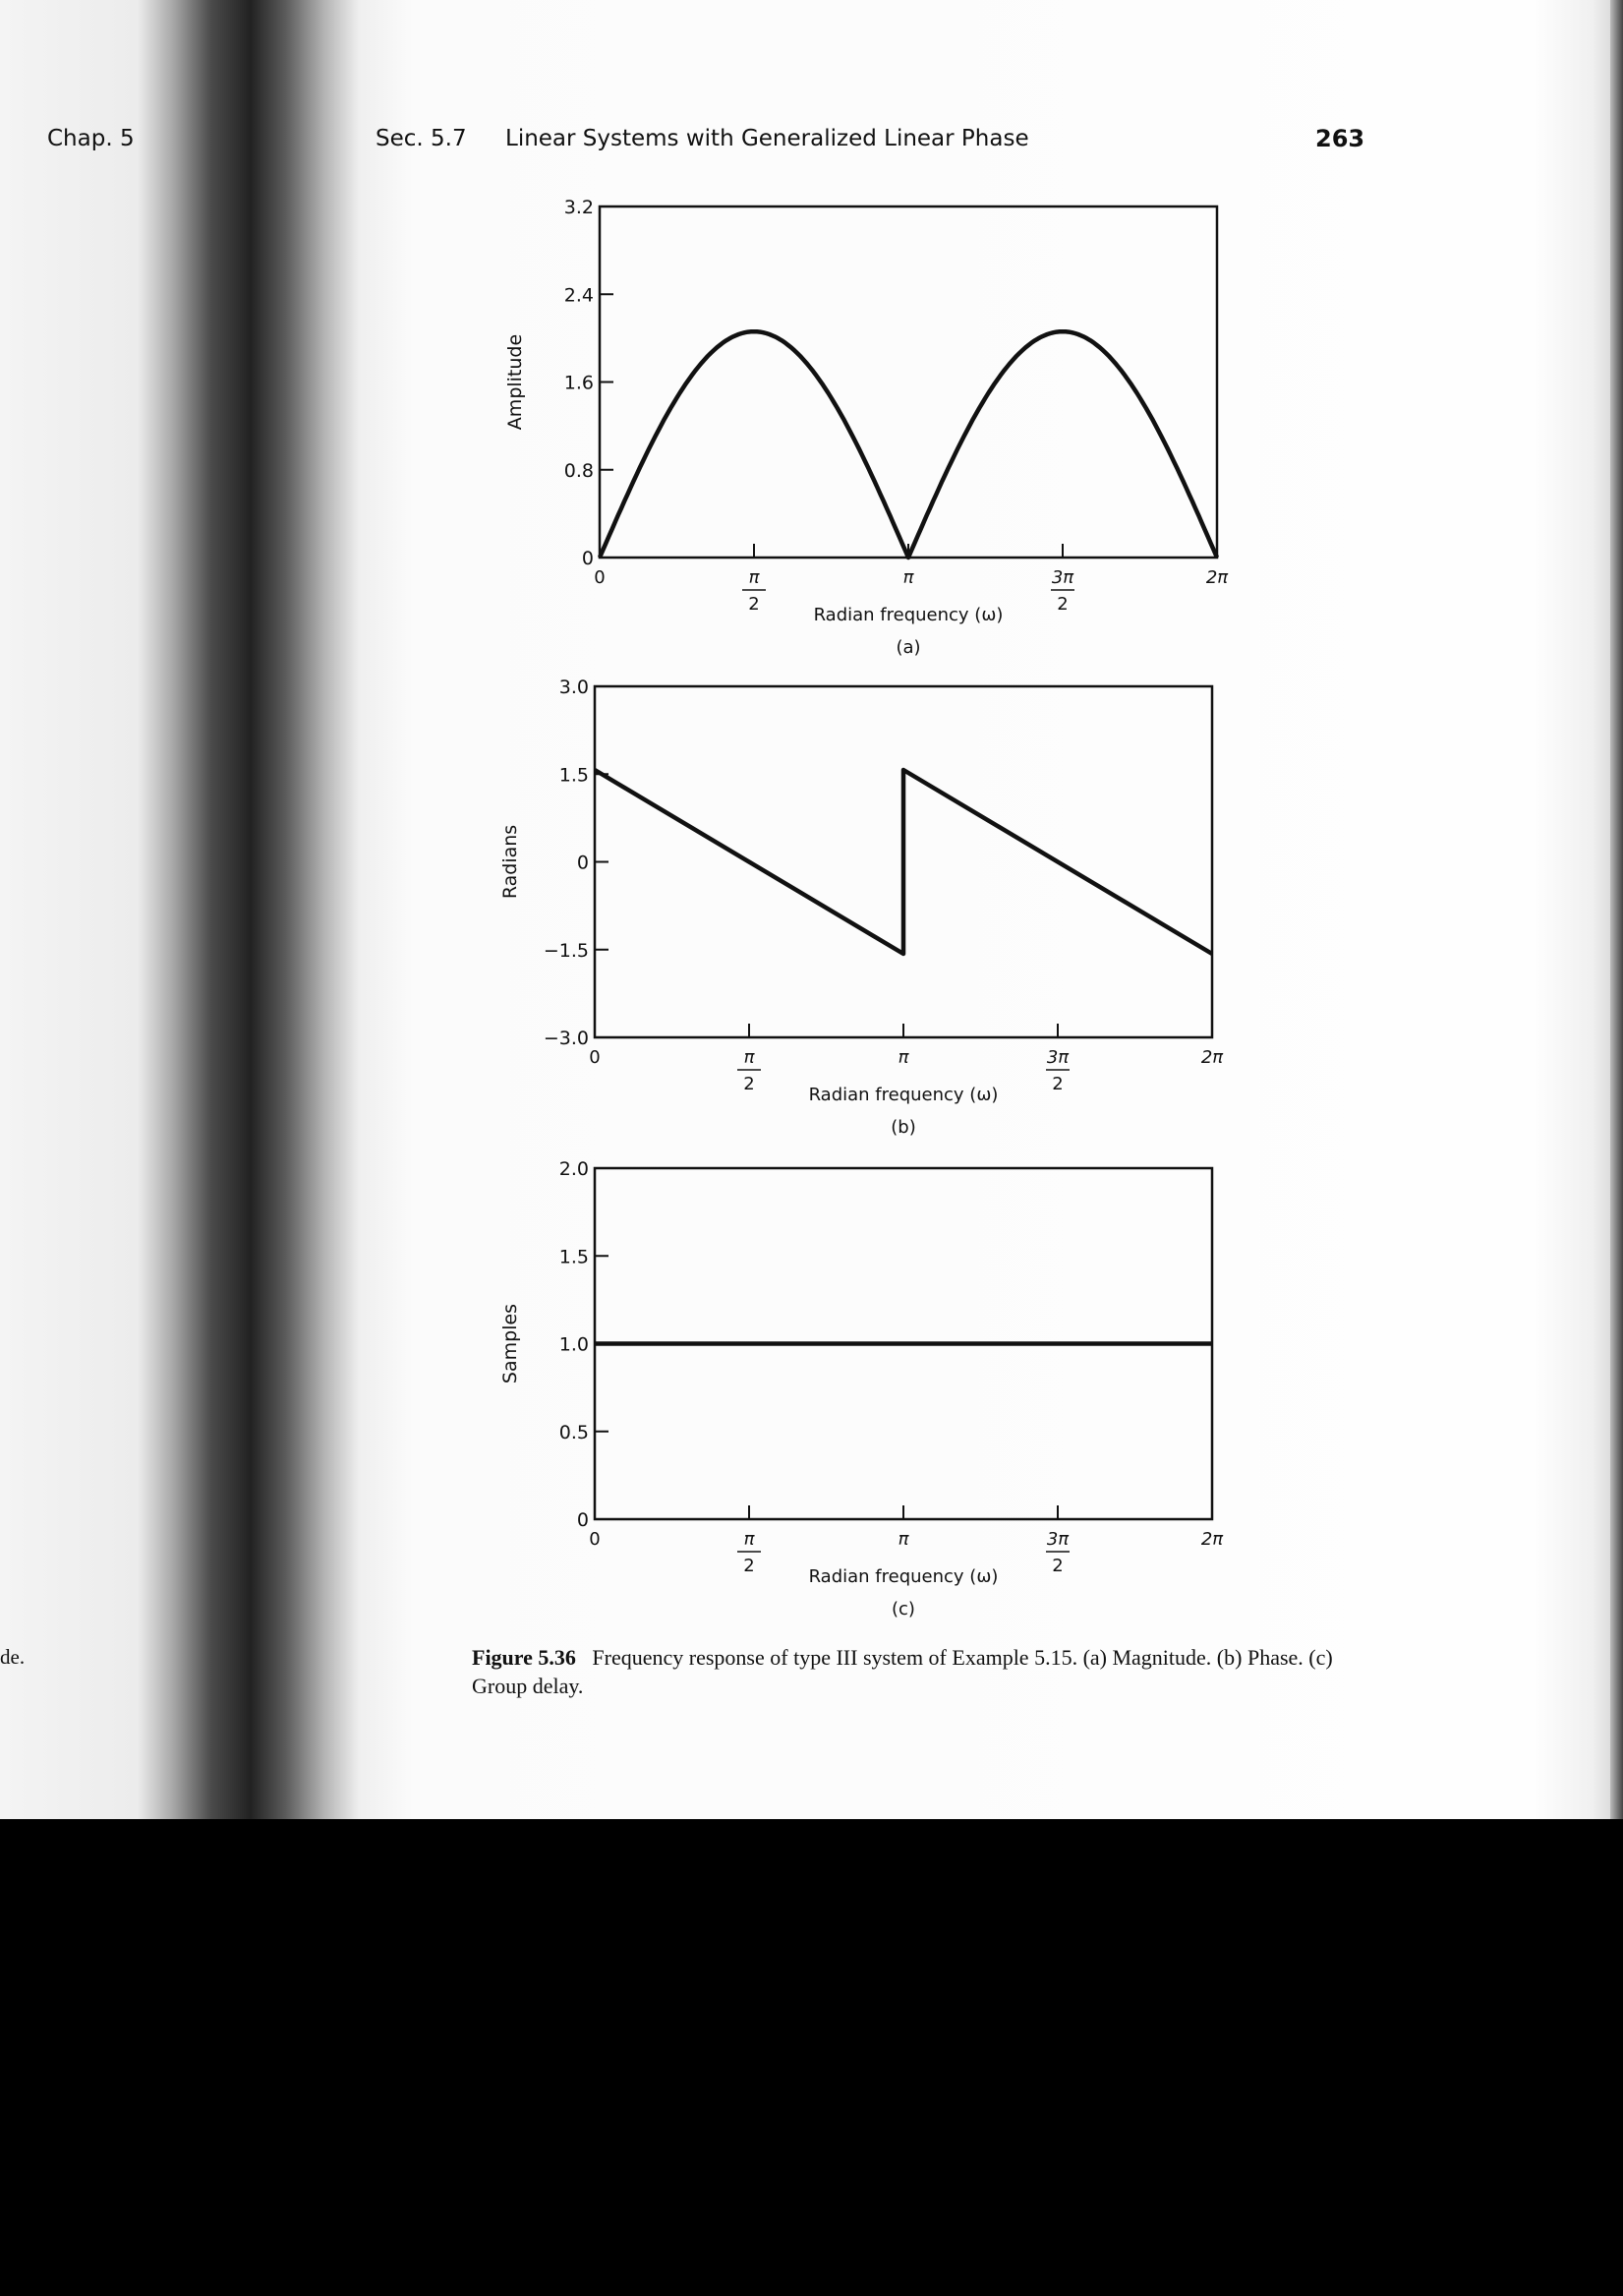  Describe the element at coordinates (574, 1432) in the screenshot. I see `y-tick-label: 0.5` at that location.